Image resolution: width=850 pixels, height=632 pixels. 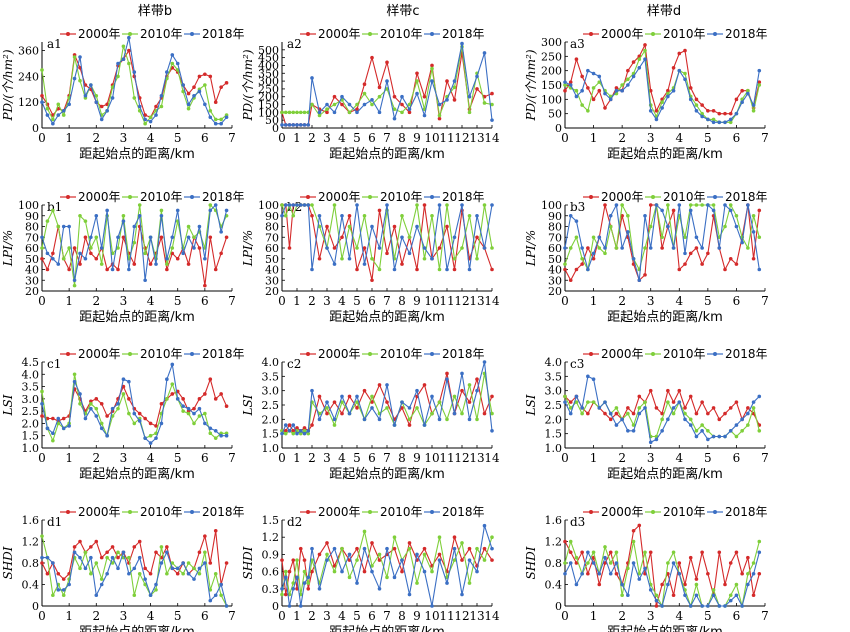 What do you see at coordinates (555, 237) in the screenshot?
I see `y-tick-label: 70` at bounding box center [555, 237].